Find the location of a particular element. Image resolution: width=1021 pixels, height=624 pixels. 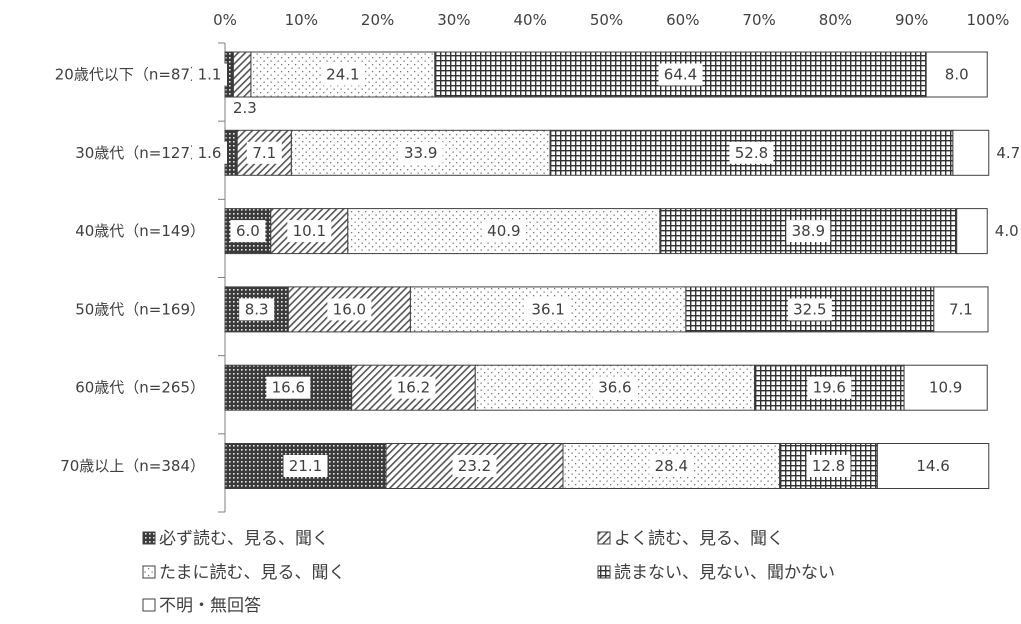

data-label: 12.8 is located at coordinates (828, 466).